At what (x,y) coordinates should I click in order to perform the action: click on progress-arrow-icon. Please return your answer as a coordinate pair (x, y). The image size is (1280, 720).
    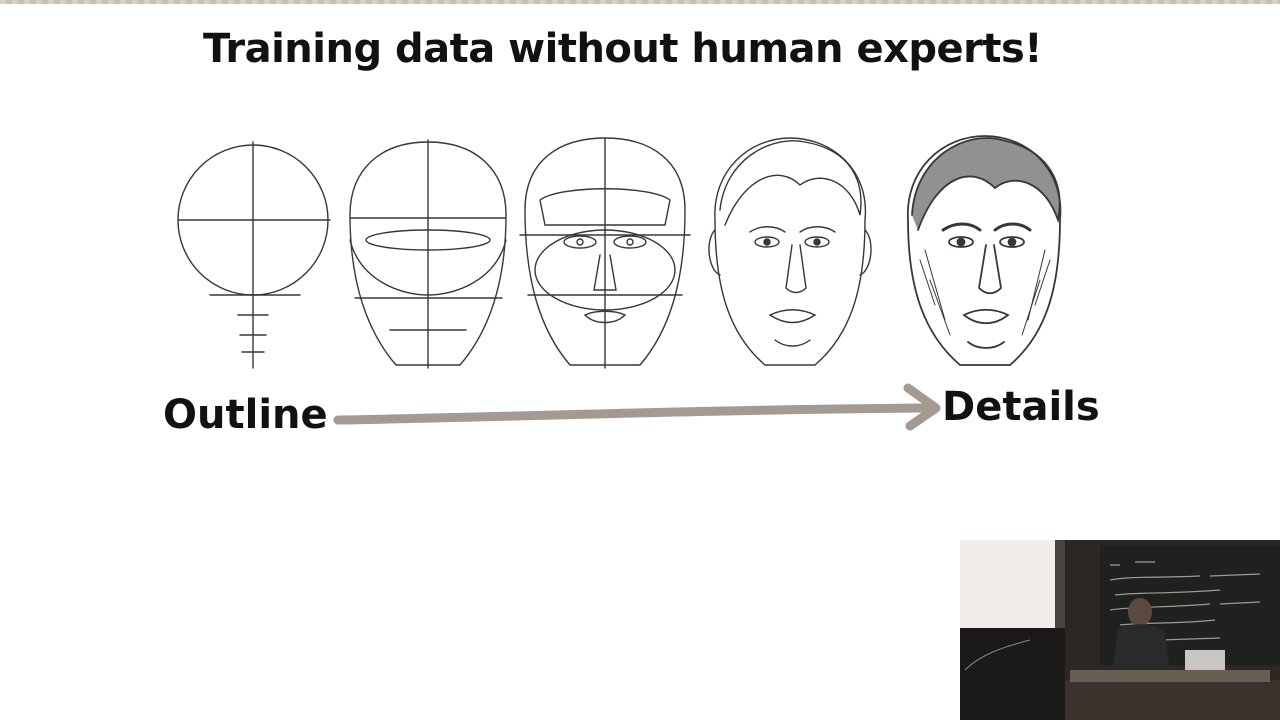
    Looking at the image, I should click on (637, 407).